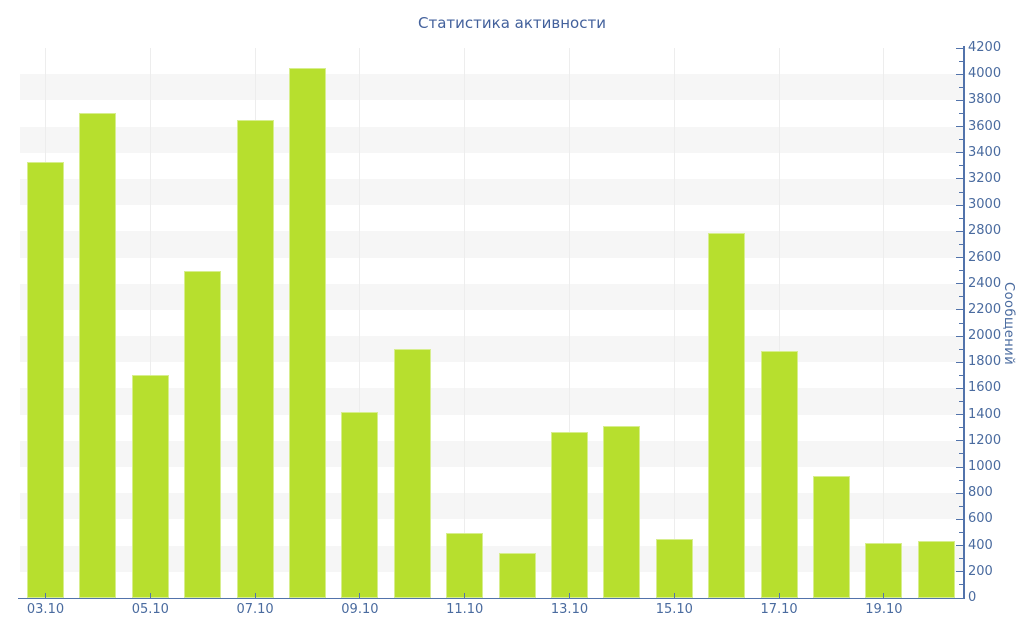  I want to click on y-tick-label: 3000, so click(985, 205).